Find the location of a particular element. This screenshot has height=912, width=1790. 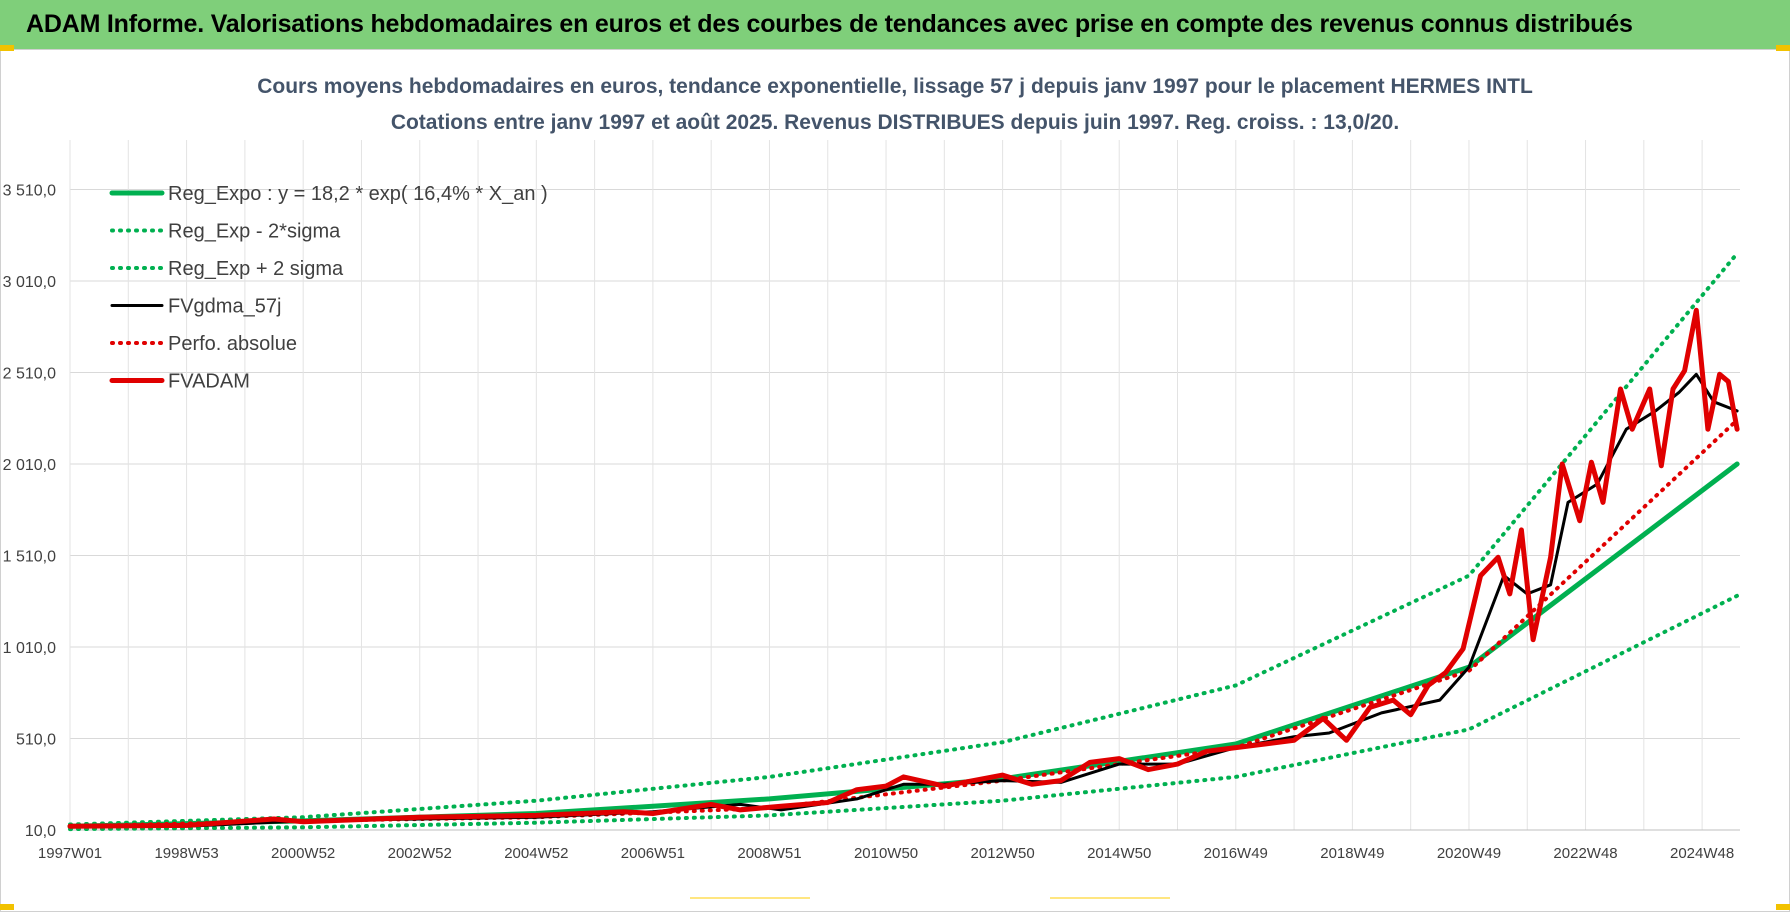

legend-label: Perfo. absolue is located at coordinates (232, 344).